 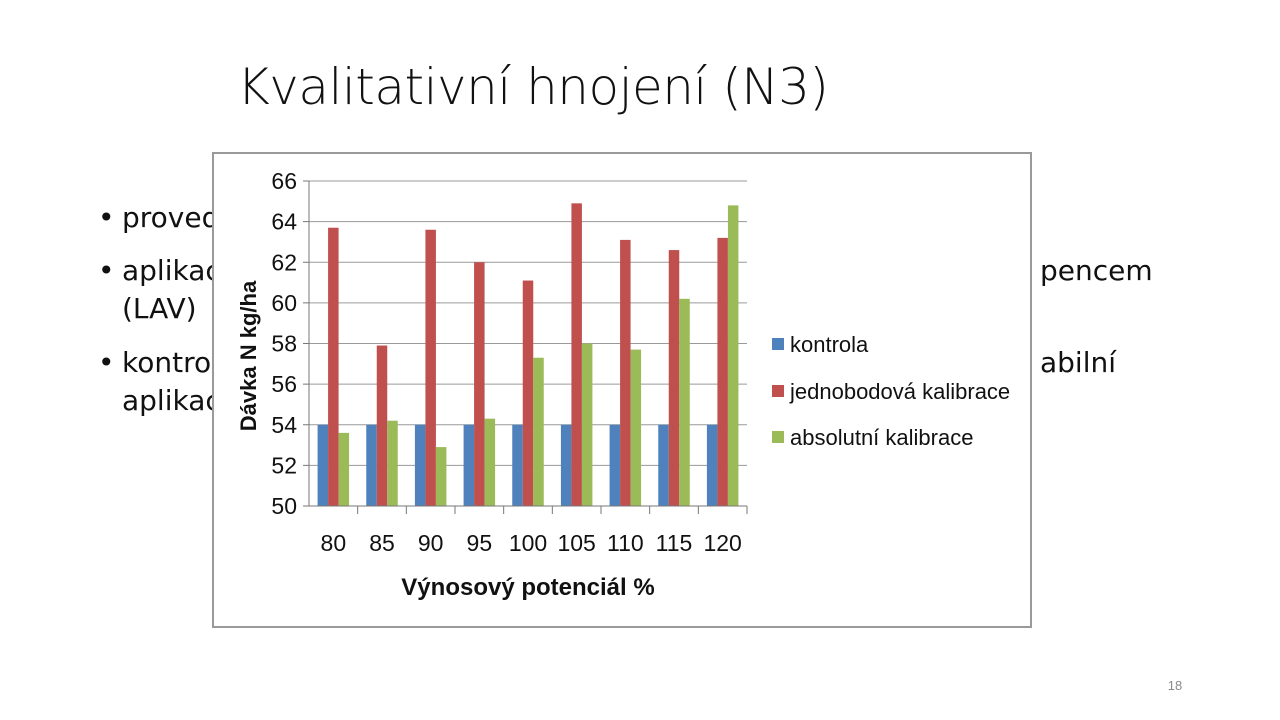 What do you see at coordinates (527, 587) in the screenshot?
I see `x-axis-label: Výnosový potenciál %` at bounding box center [527, 587].